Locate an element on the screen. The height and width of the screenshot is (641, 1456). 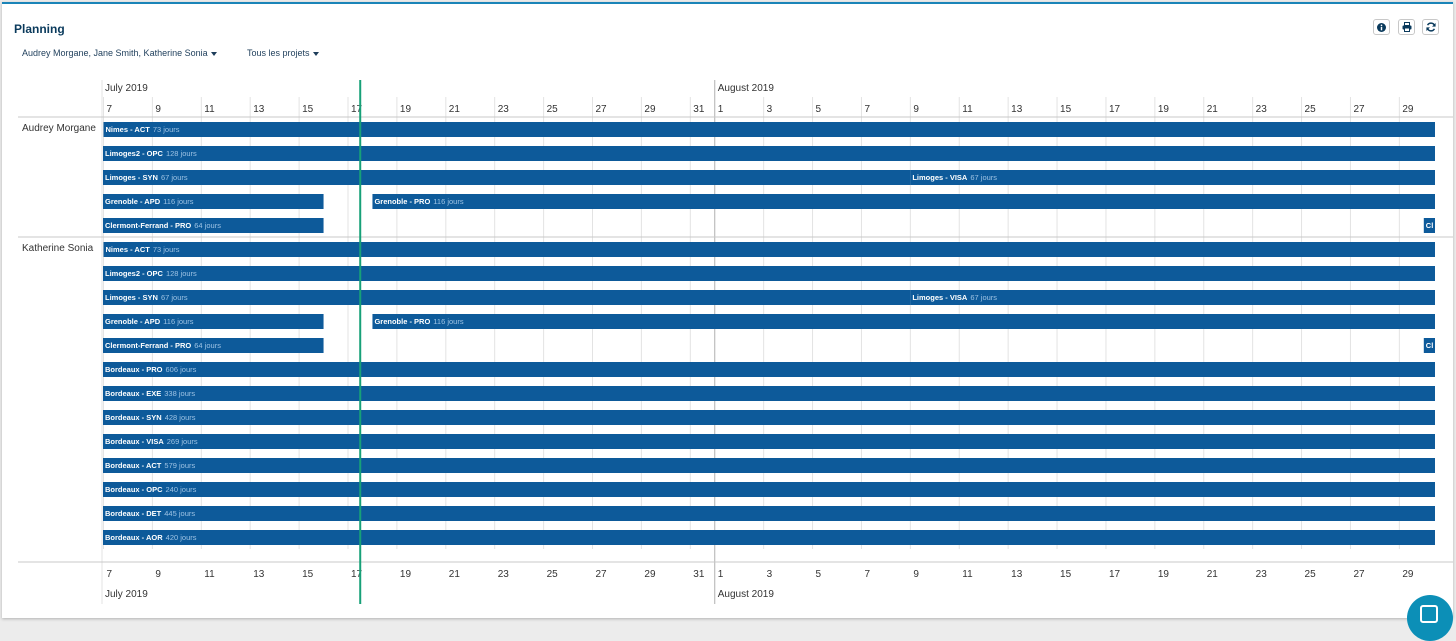
day-label-bottom: 13 is located at coordinates (259, 574).